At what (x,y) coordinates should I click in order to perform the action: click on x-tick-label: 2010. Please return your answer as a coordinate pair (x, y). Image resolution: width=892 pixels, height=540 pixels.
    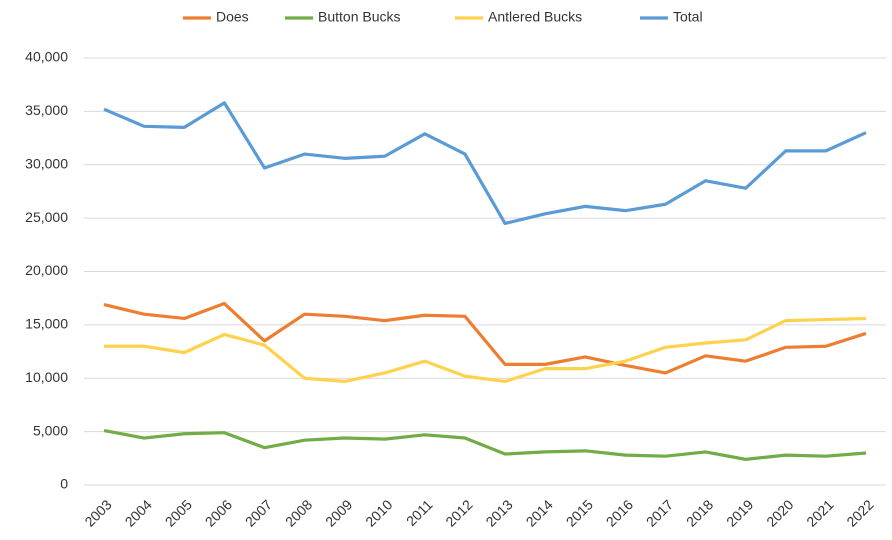
    Looking at the image, I should click on (378, 512).